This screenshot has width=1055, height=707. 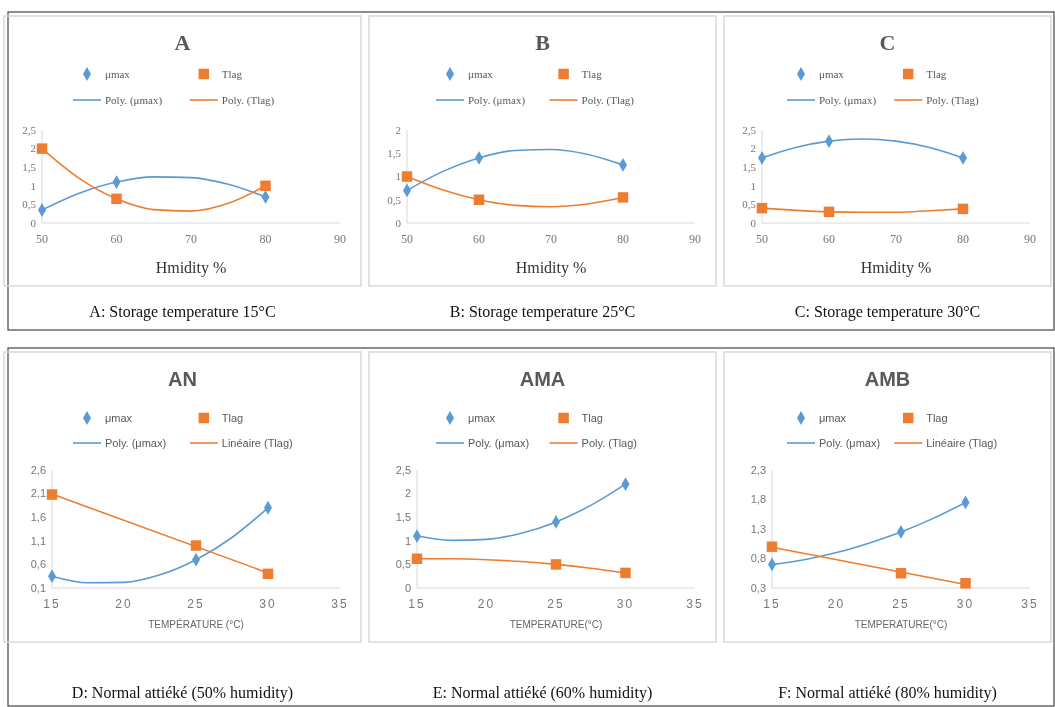 I want to click on x-axis-title: TEMPÉRATURE (°C), so click(x=196, y=624).